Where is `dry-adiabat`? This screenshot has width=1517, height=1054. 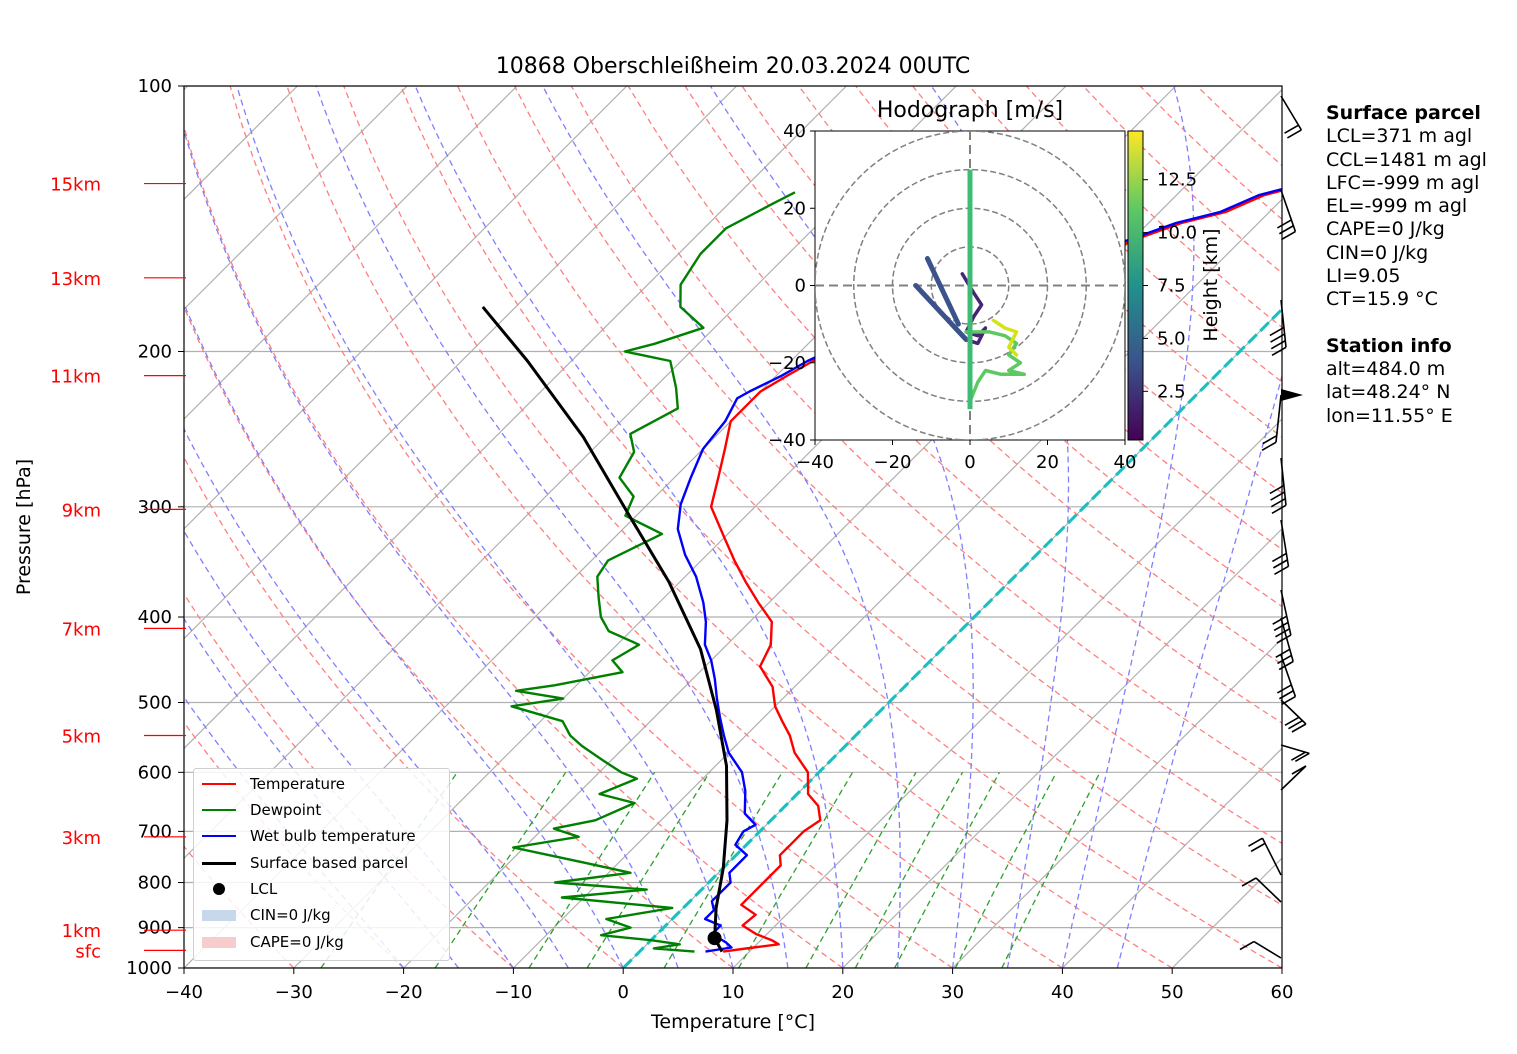 dry-adiabat is located at coordinates (404, 712).